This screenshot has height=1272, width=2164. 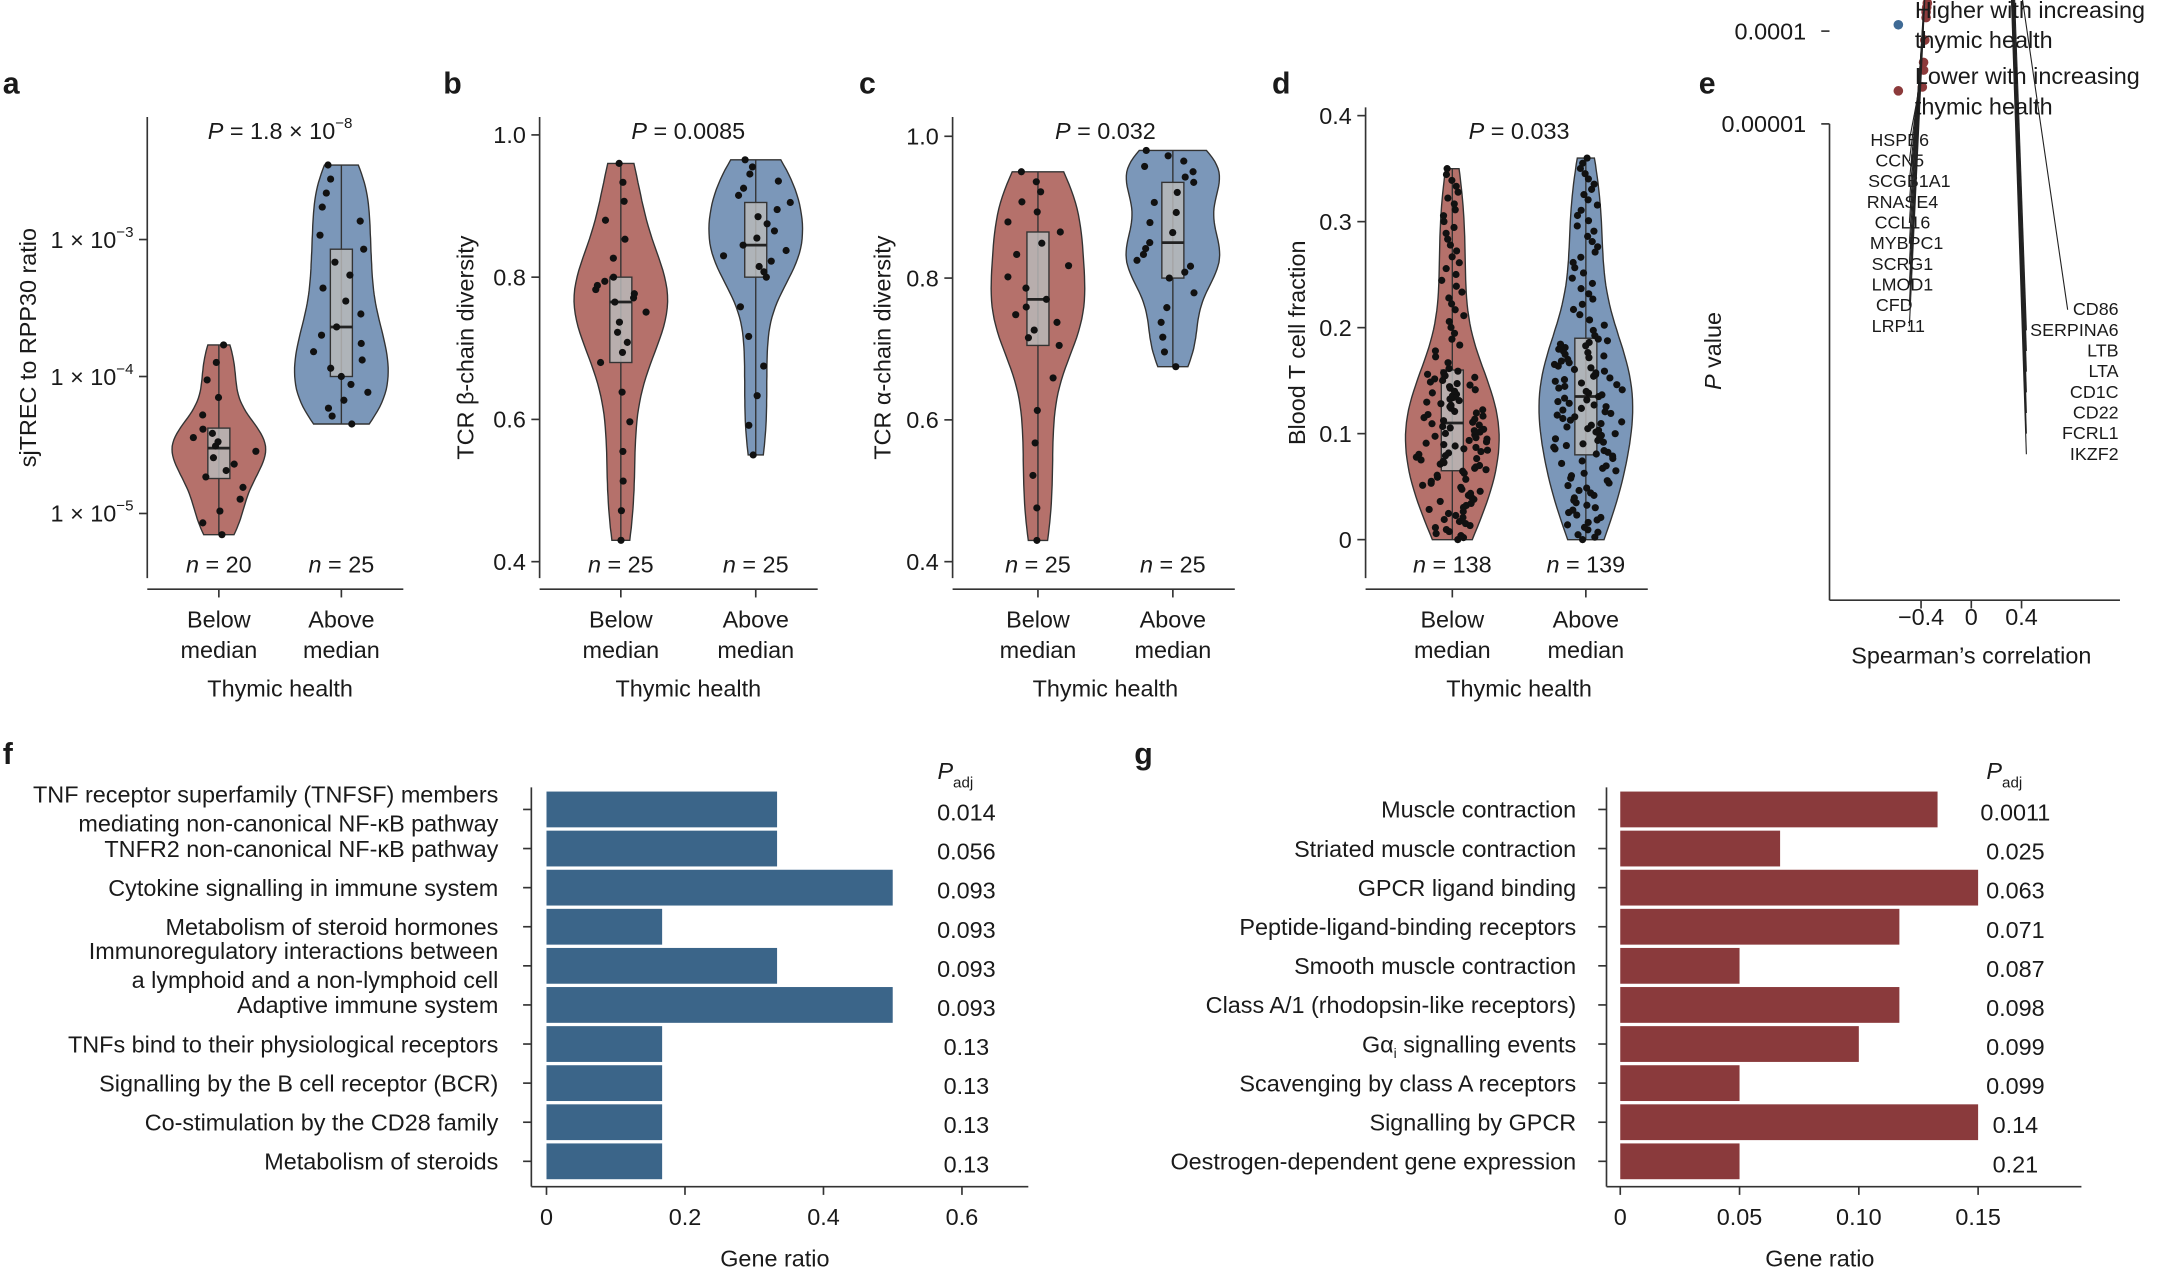 I want to click on padj-value: 0.063, so click(x=2015, y=891).